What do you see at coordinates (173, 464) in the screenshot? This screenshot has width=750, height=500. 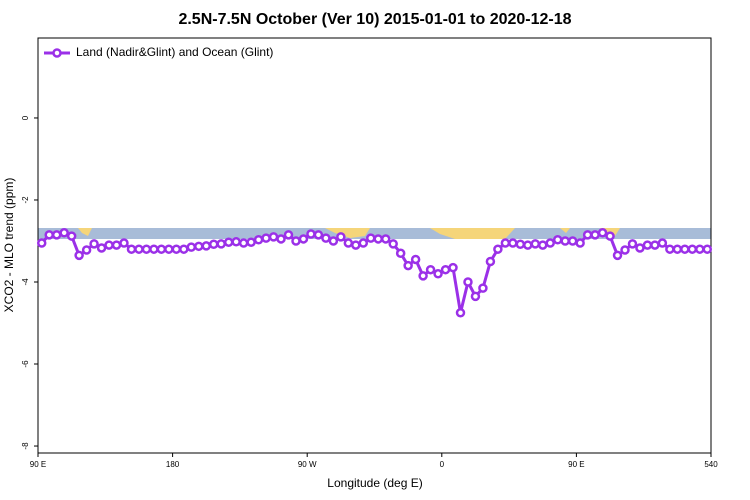 I see `x-tick-label: 180` at bounding box center [173, 464].